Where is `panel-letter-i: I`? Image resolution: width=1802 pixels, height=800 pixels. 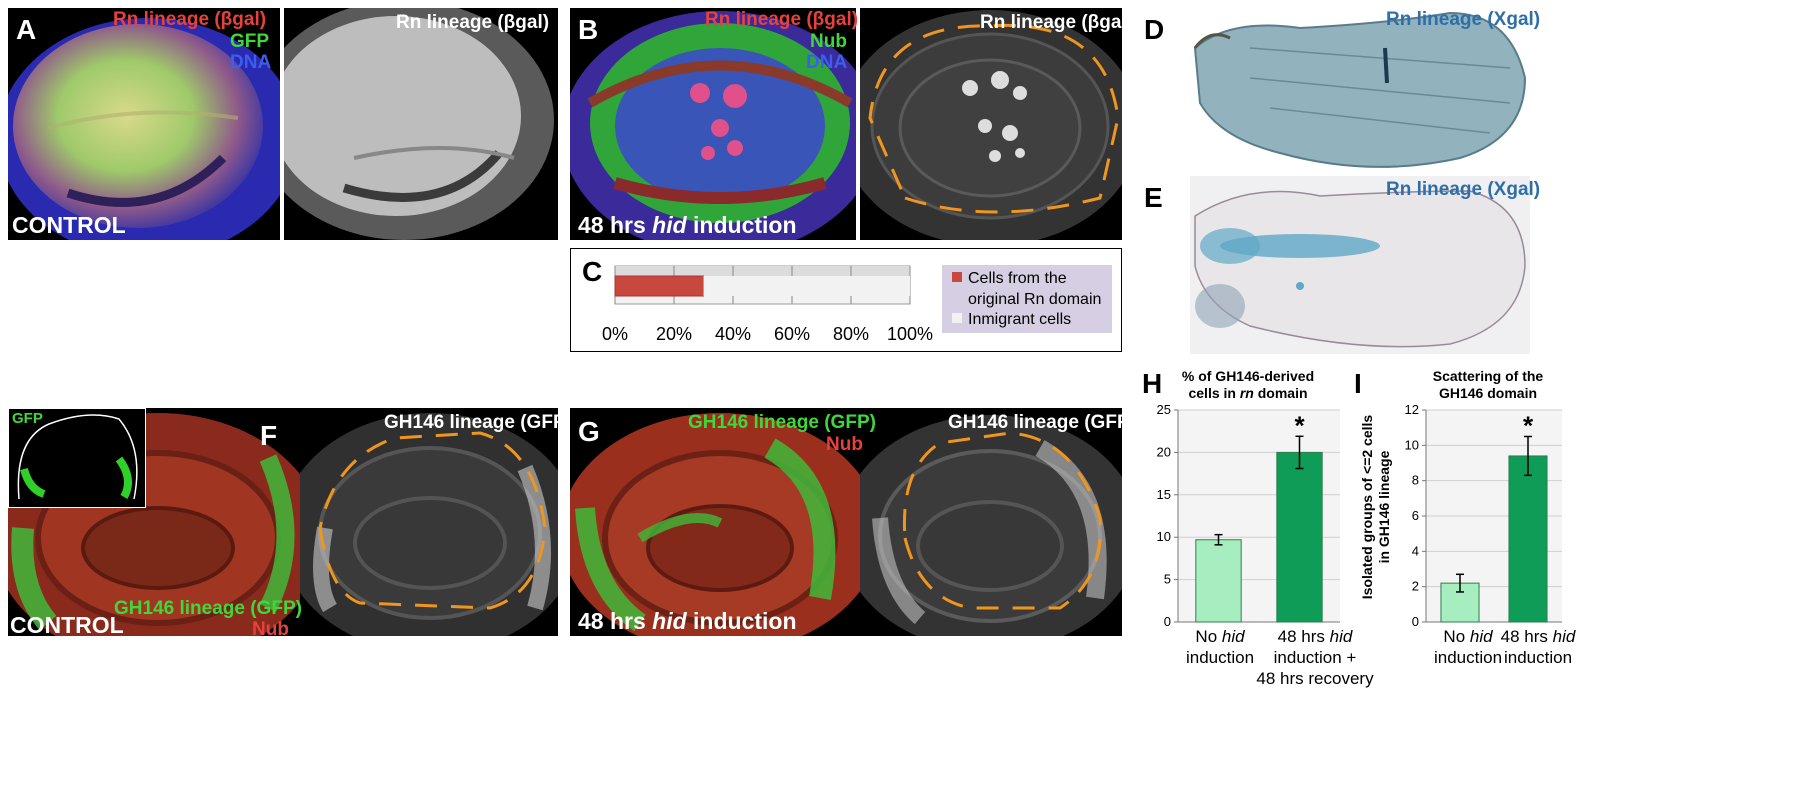
panel-letter-i: I is located at coordinates (1358, 383).